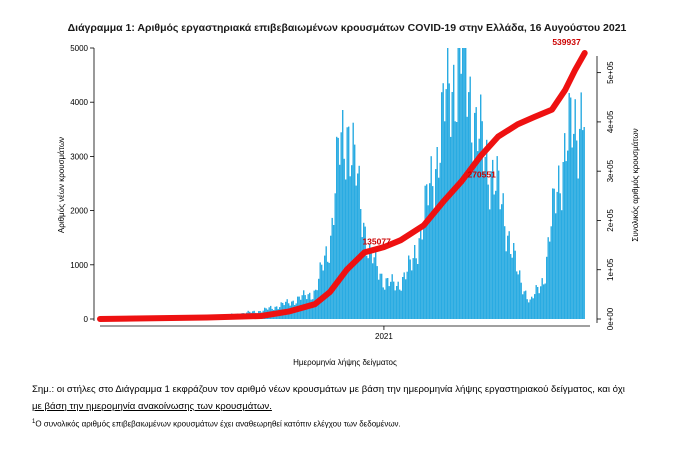  What do you see at coordinates (376, 241) in the screenshot?
I see `cumulative-annotation: 135077` at bounding box center [376, 241].